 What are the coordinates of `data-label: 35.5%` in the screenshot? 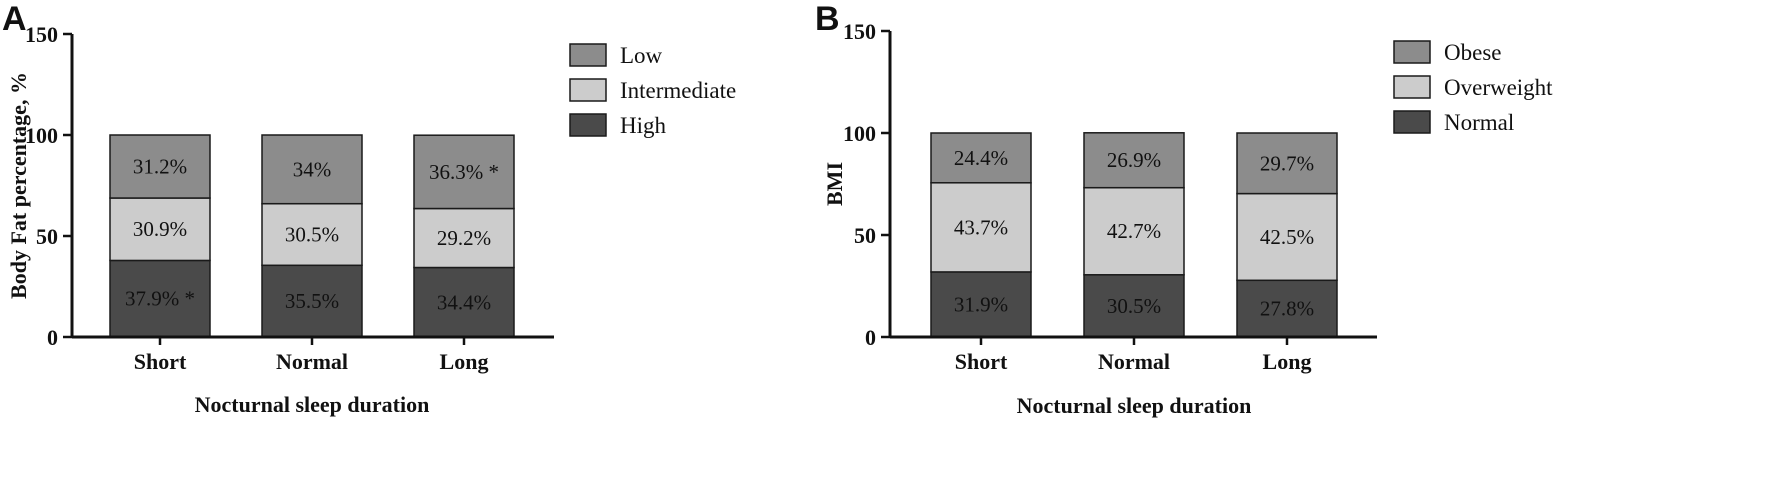 It's located at (312, 301).